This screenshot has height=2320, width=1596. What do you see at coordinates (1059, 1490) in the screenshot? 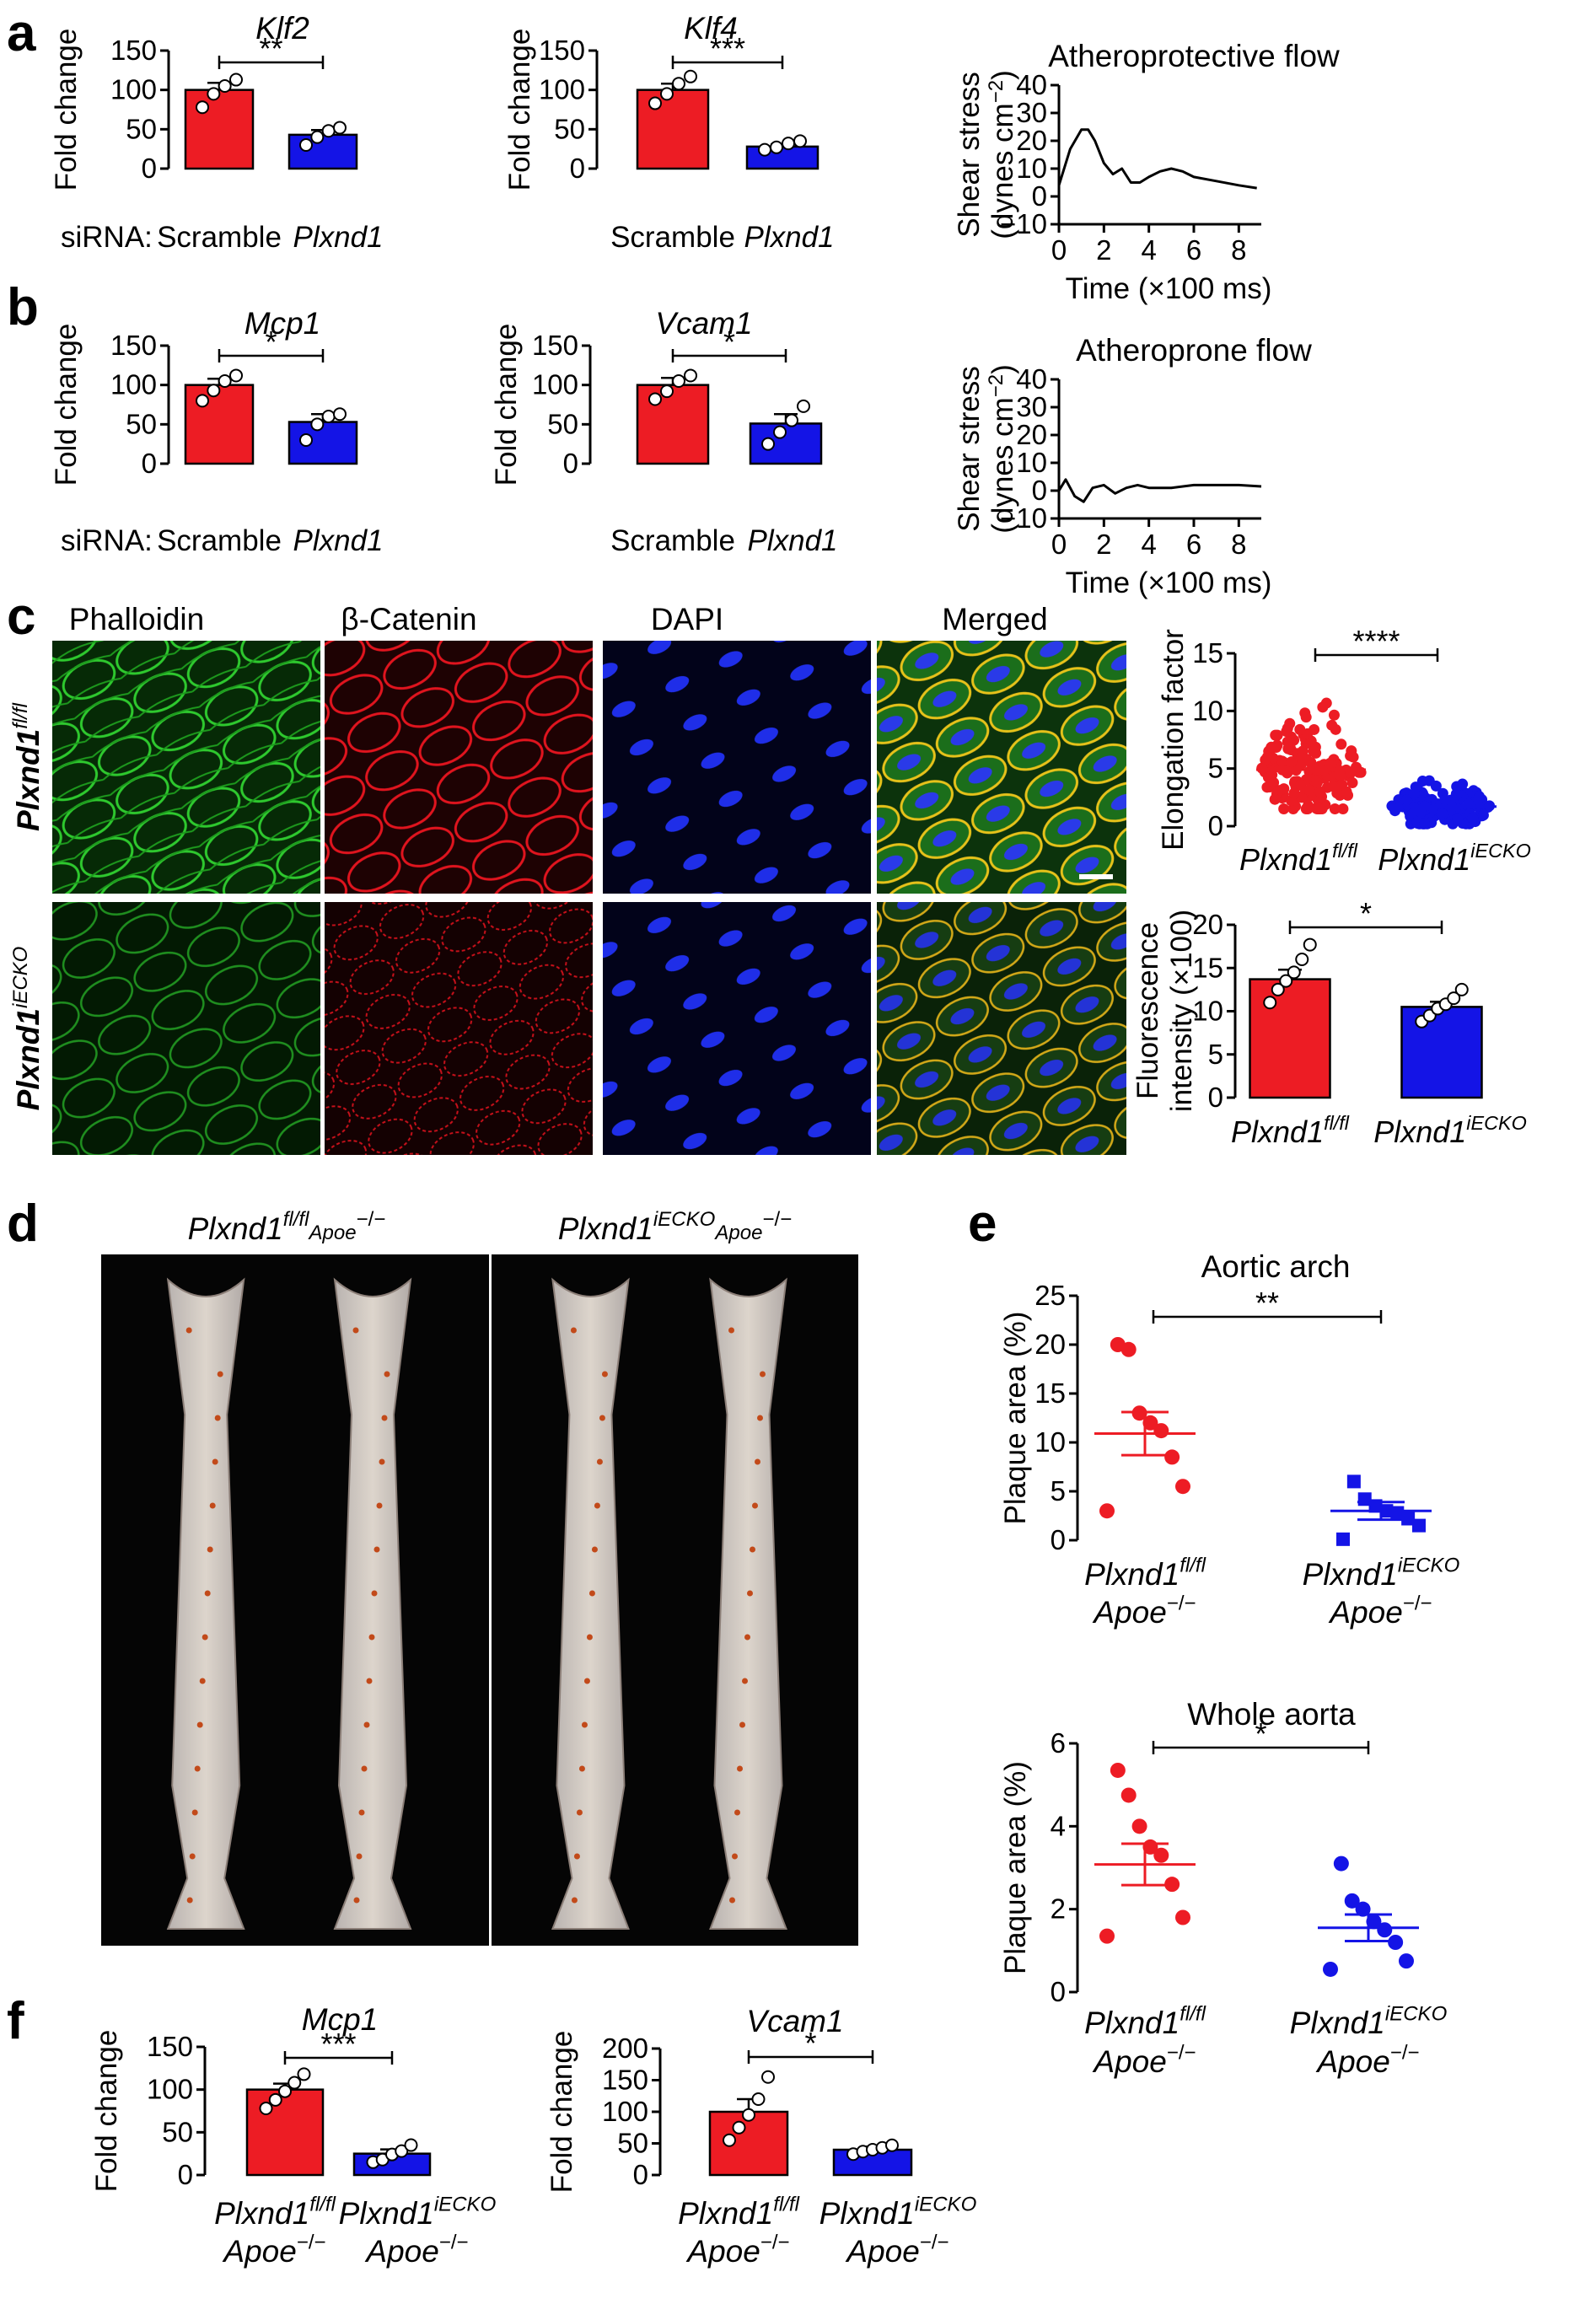
I see `chart-e1-ytick-label: 5` at bounding box center [1059, 1490].